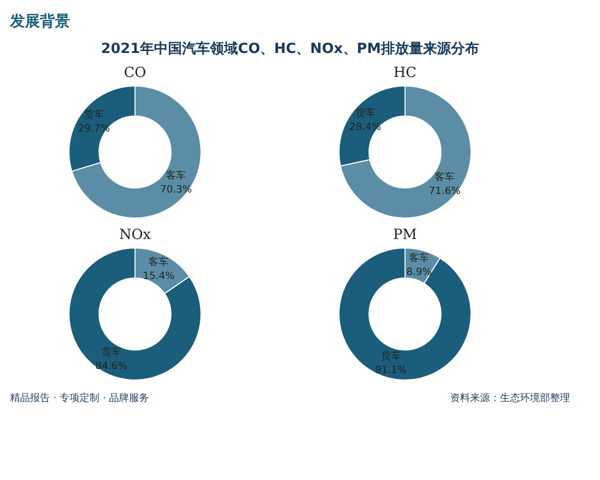 Image resolution: width=600 pixels, height=480 pixels. I want to click on chart-title: NOx, so click(135, 235).